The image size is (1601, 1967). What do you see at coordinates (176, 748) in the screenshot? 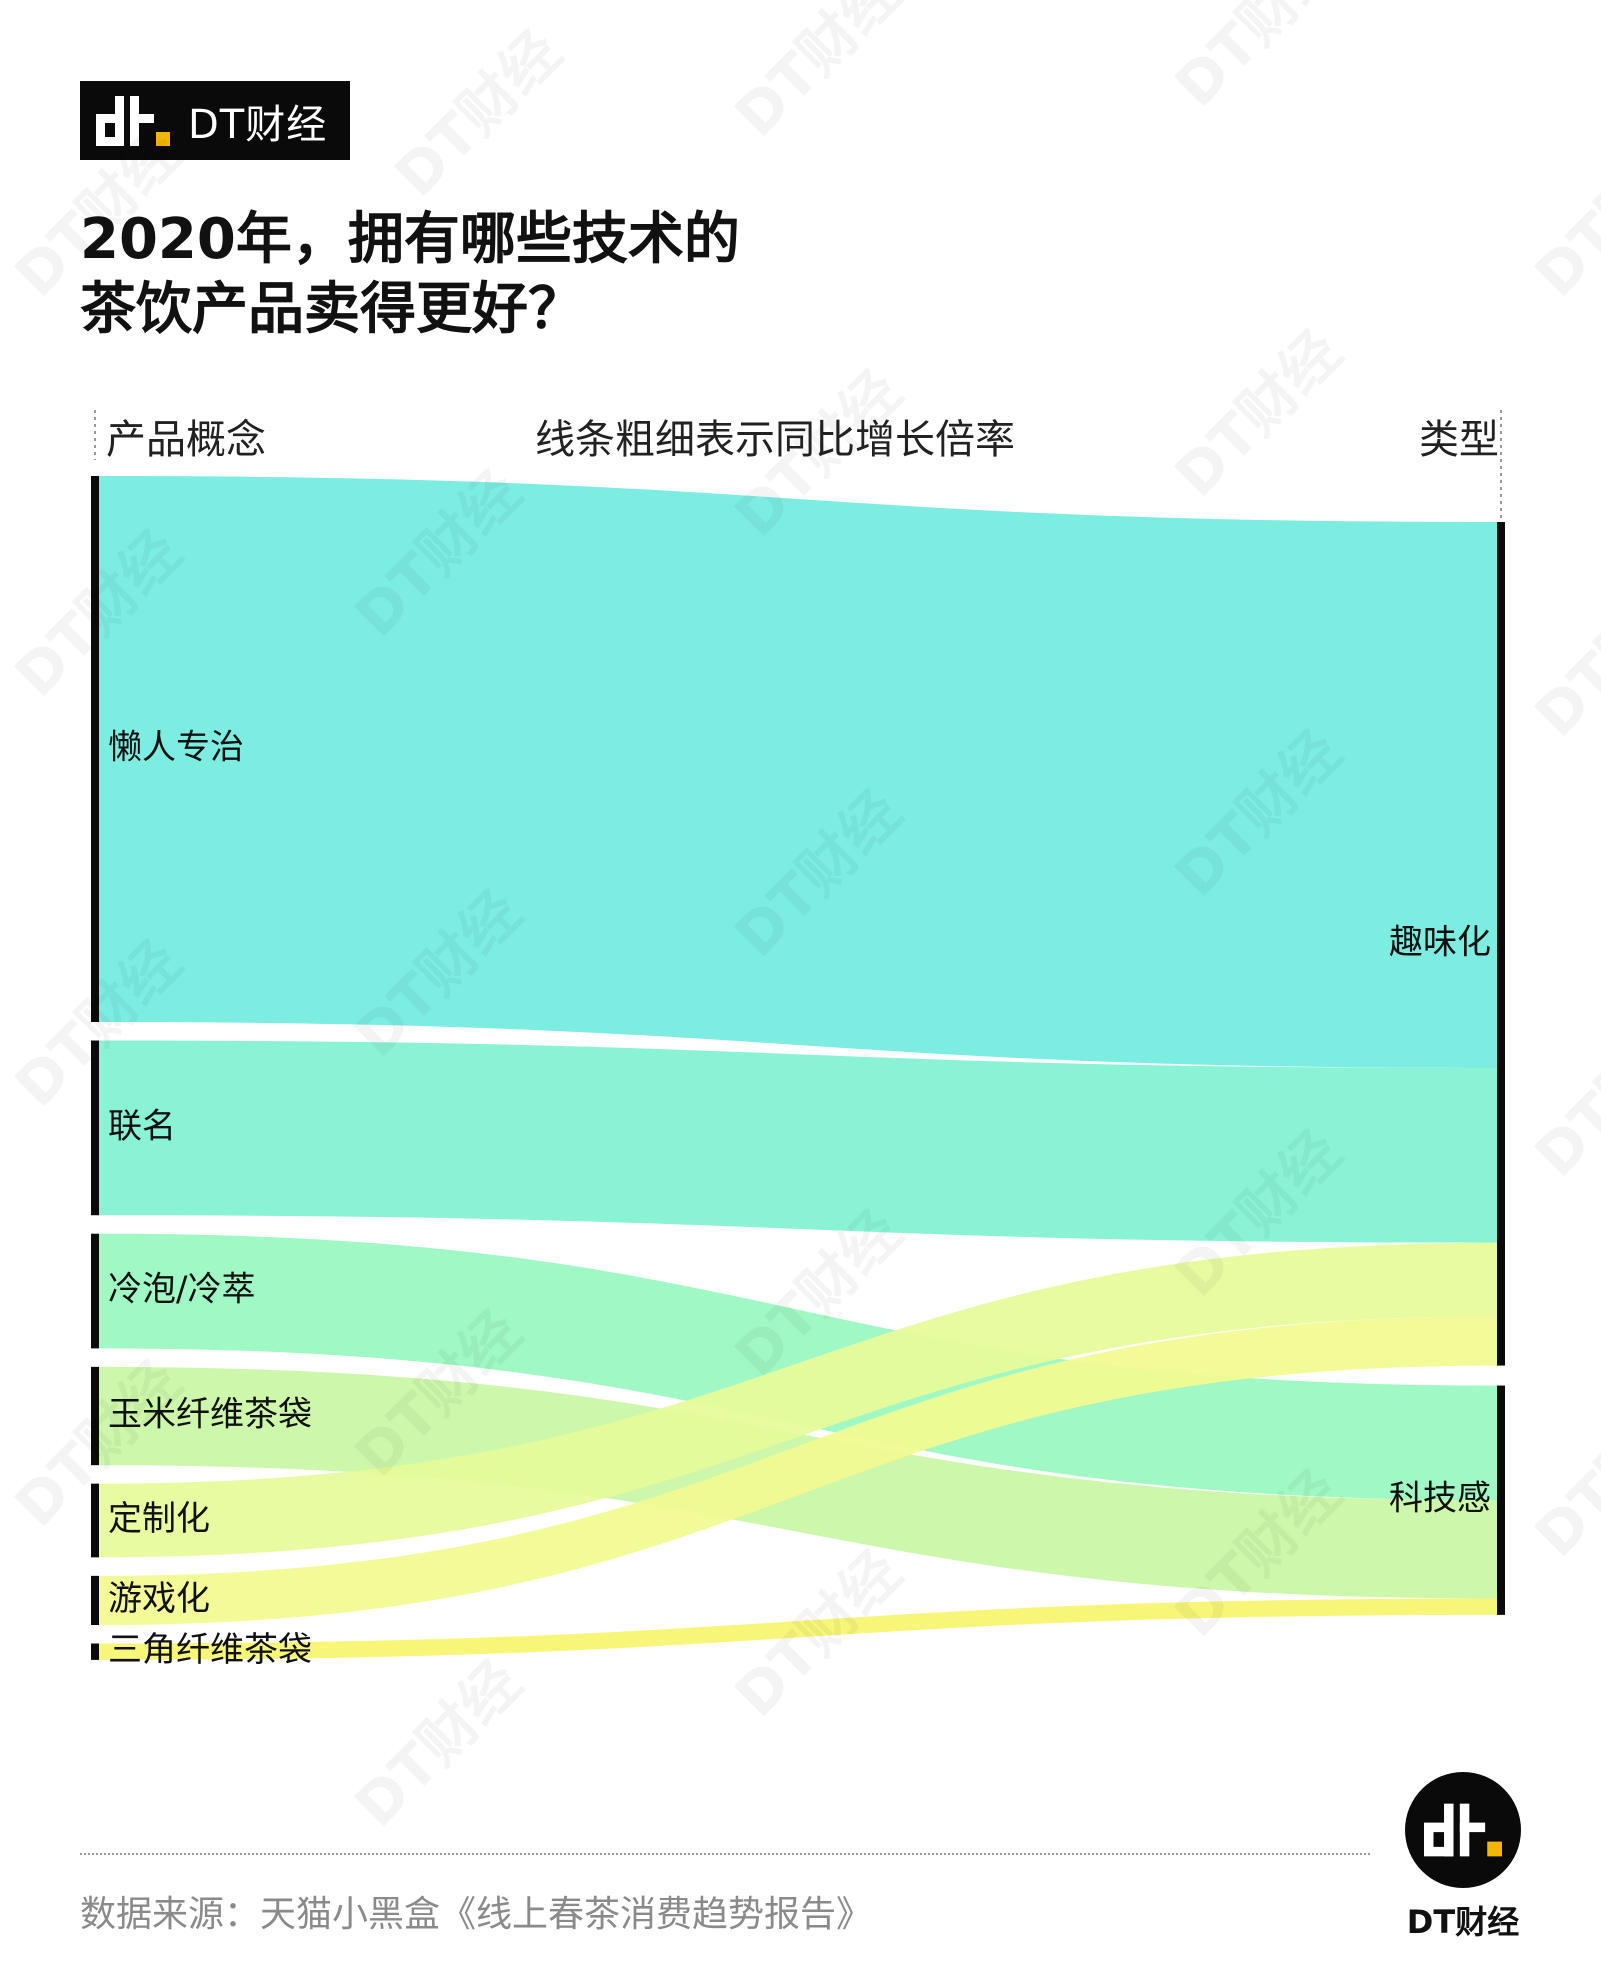
I see `left-node-label: 懒人专治` at bounding box center [176, 748].